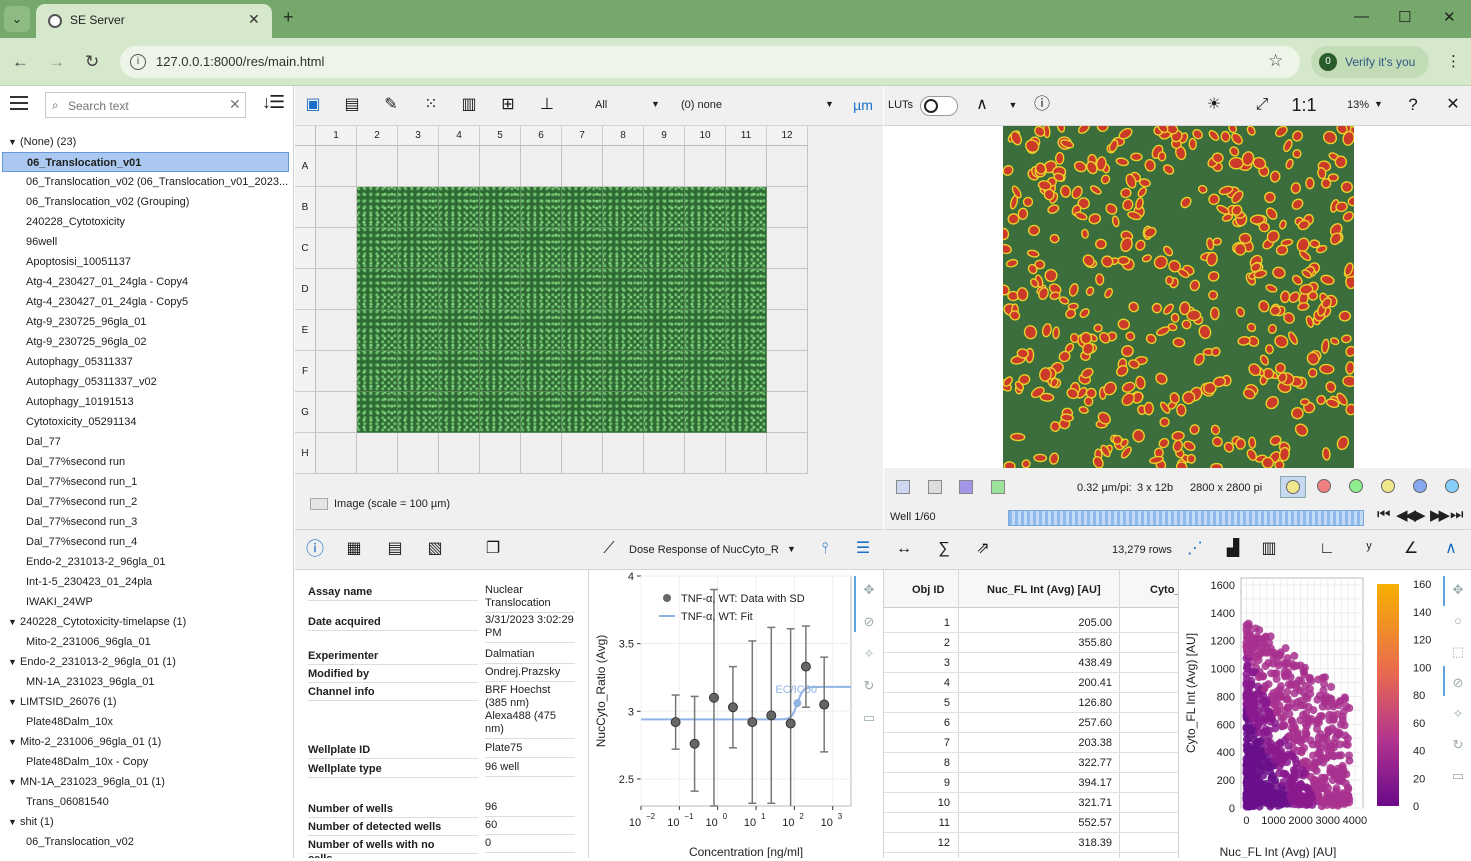 The height and width of the screenshot is (861, 1471). Describe the element at coordinates (354, 548) in the screenshot. I see `table-icon: ▦` at that location.